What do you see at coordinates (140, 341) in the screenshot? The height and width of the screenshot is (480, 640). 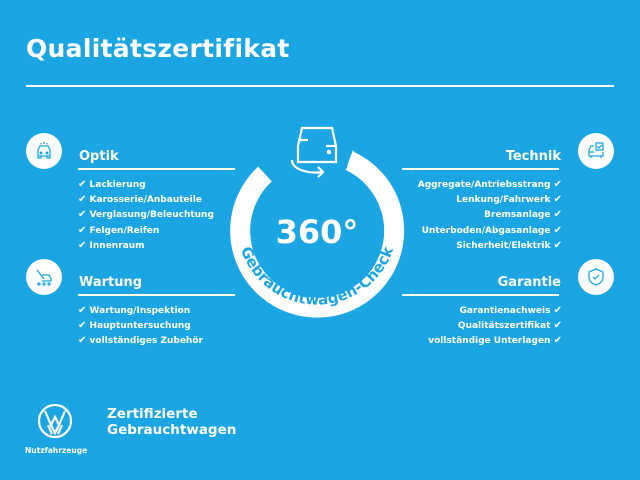 I see `list-item: ✔ vollständiges Zubehör` at bounding box center [140, 341].